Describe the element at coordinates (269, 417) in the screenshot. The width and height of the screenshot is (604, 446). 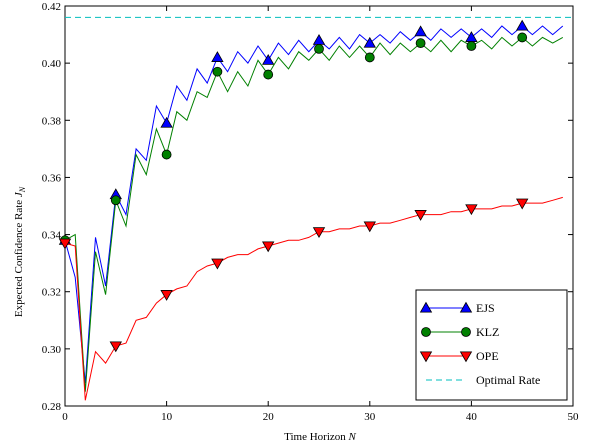
I see `x-tick-label: 20` at that location.